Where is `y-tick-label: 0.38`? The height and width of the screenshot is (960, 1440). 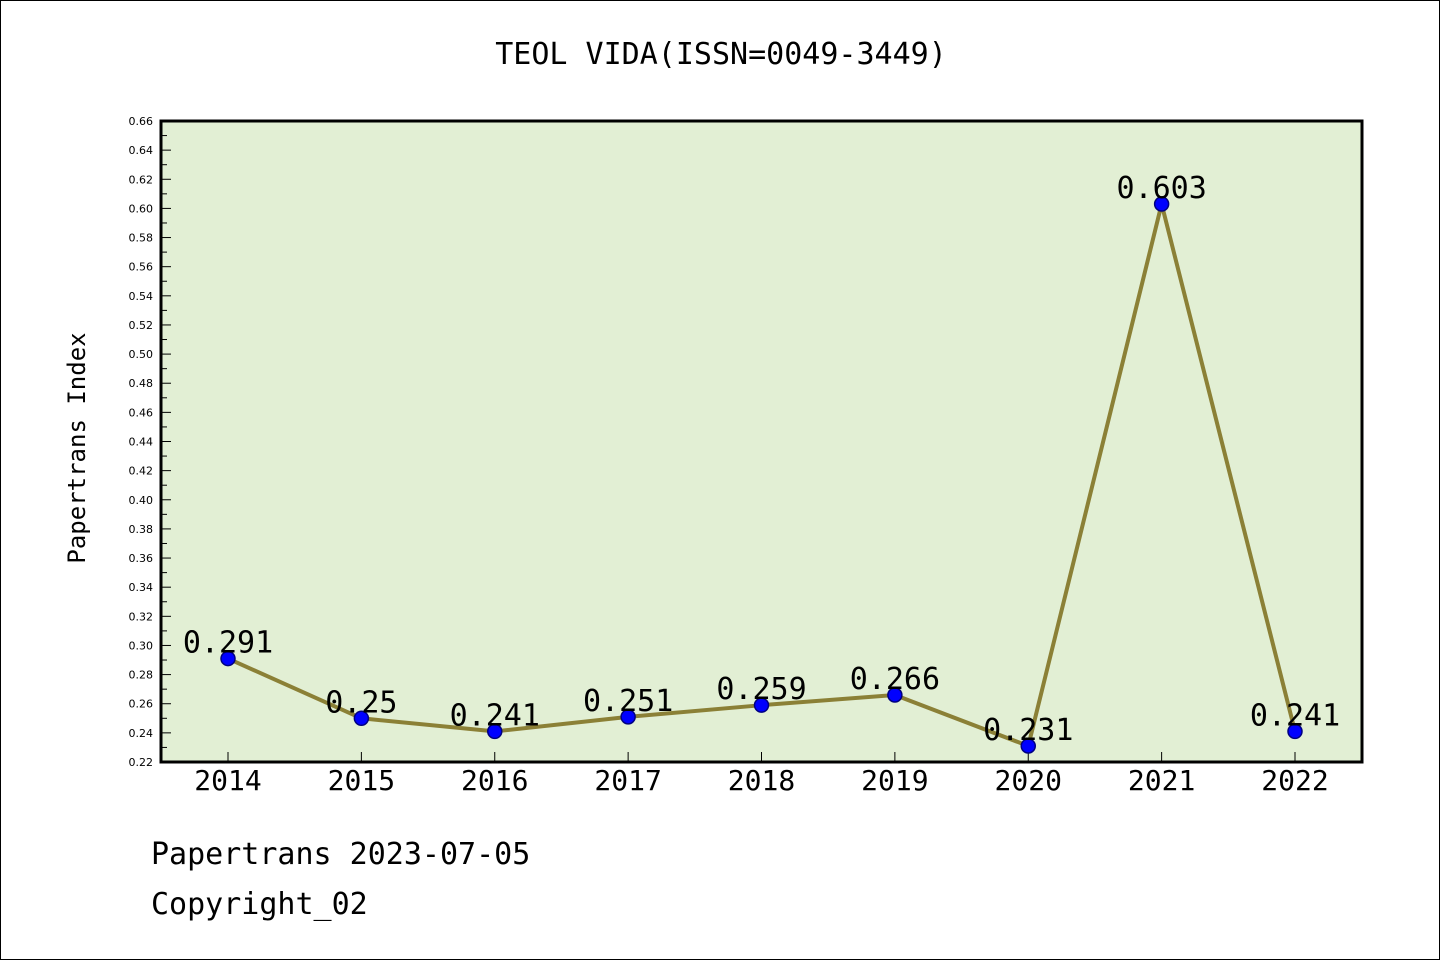 y-tick-label: 0.38 is located at coordinates (141, 529).